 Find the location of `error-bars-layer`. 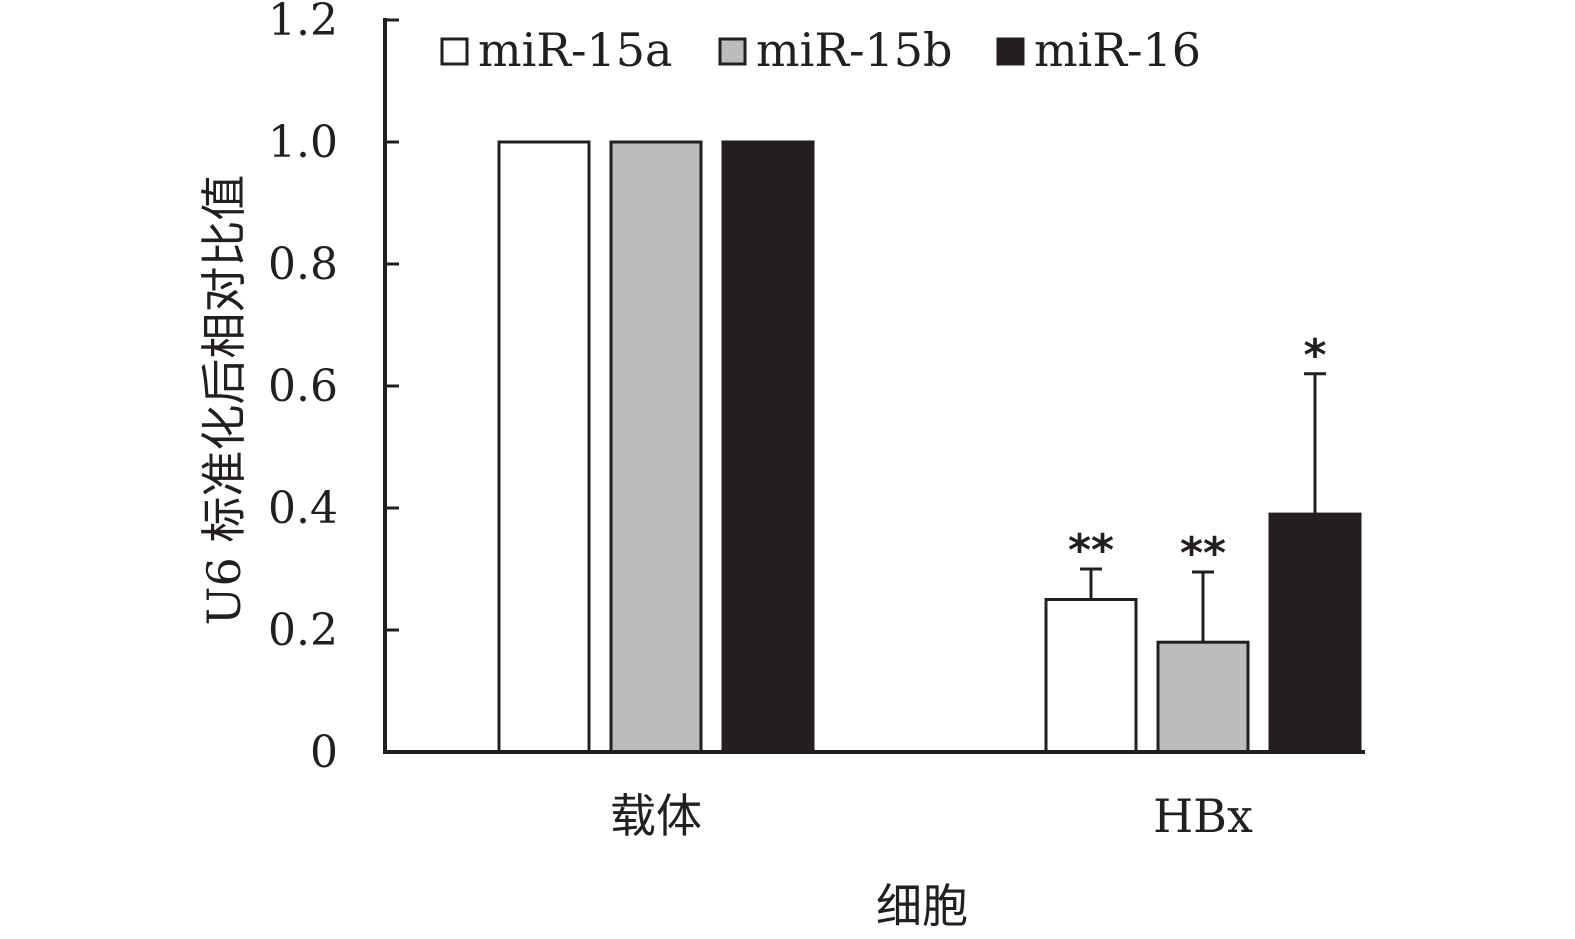

error-bars-layer is located at coordinates (1203, 507).